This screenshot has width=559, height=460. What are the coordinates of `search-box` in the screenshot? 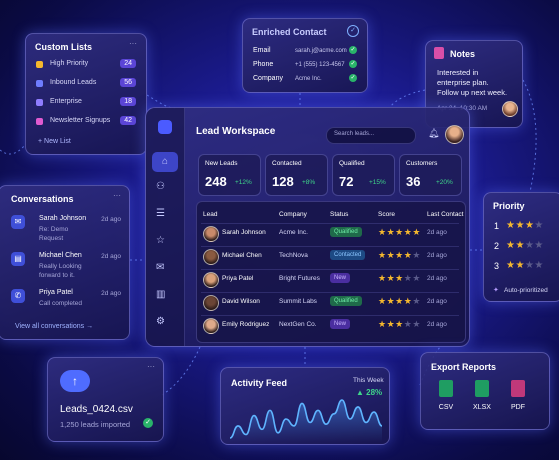 It's located at (371, 135).